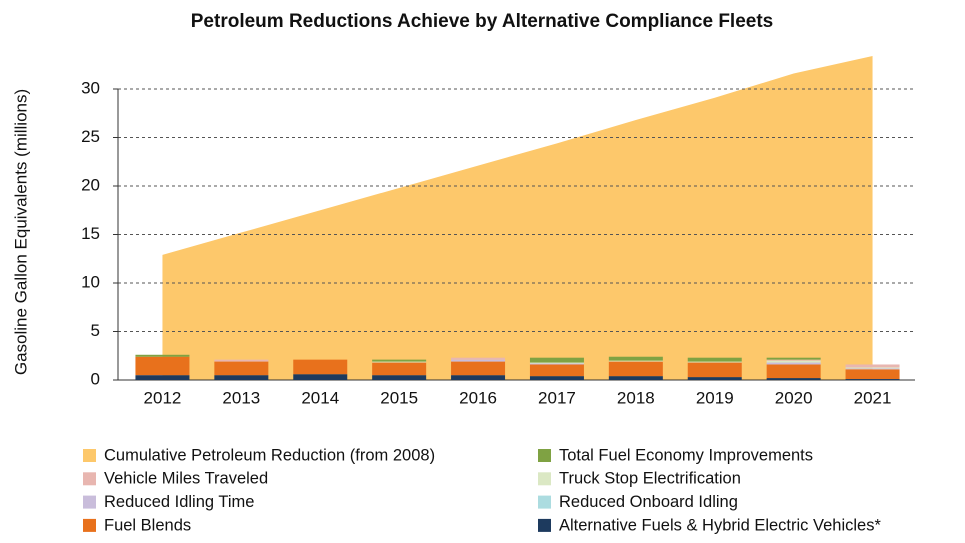 The height and width of the screenshot is (543, 965). I want to click on legend-label: Total Fuel Economy Improvements, so click(686, 455).